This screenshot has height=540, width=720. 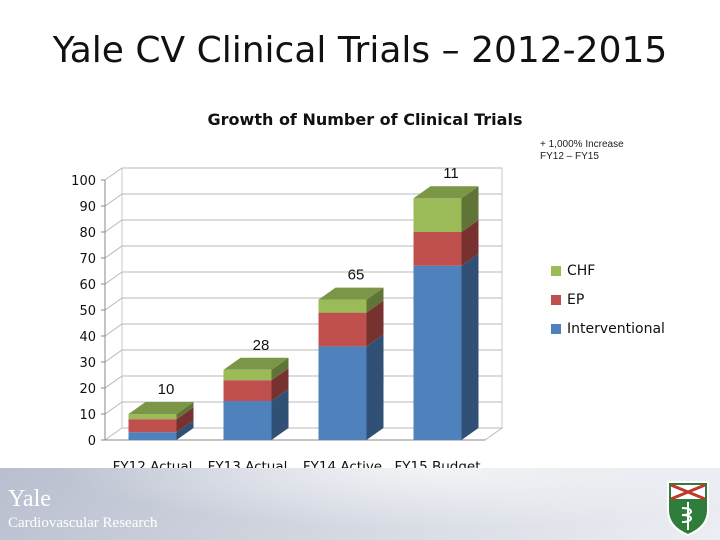 What do you see at coordinates (87, 311) in the screenshot?
I see `y-tick-label: 50` at bounding box center [87, 311].